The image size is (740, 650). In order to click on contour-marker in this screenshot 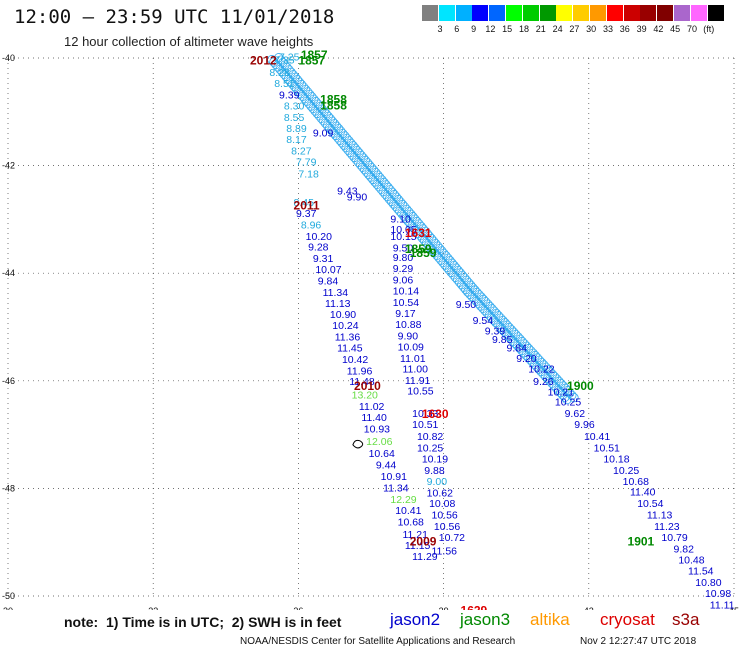, I will do `click(358, 444)`.